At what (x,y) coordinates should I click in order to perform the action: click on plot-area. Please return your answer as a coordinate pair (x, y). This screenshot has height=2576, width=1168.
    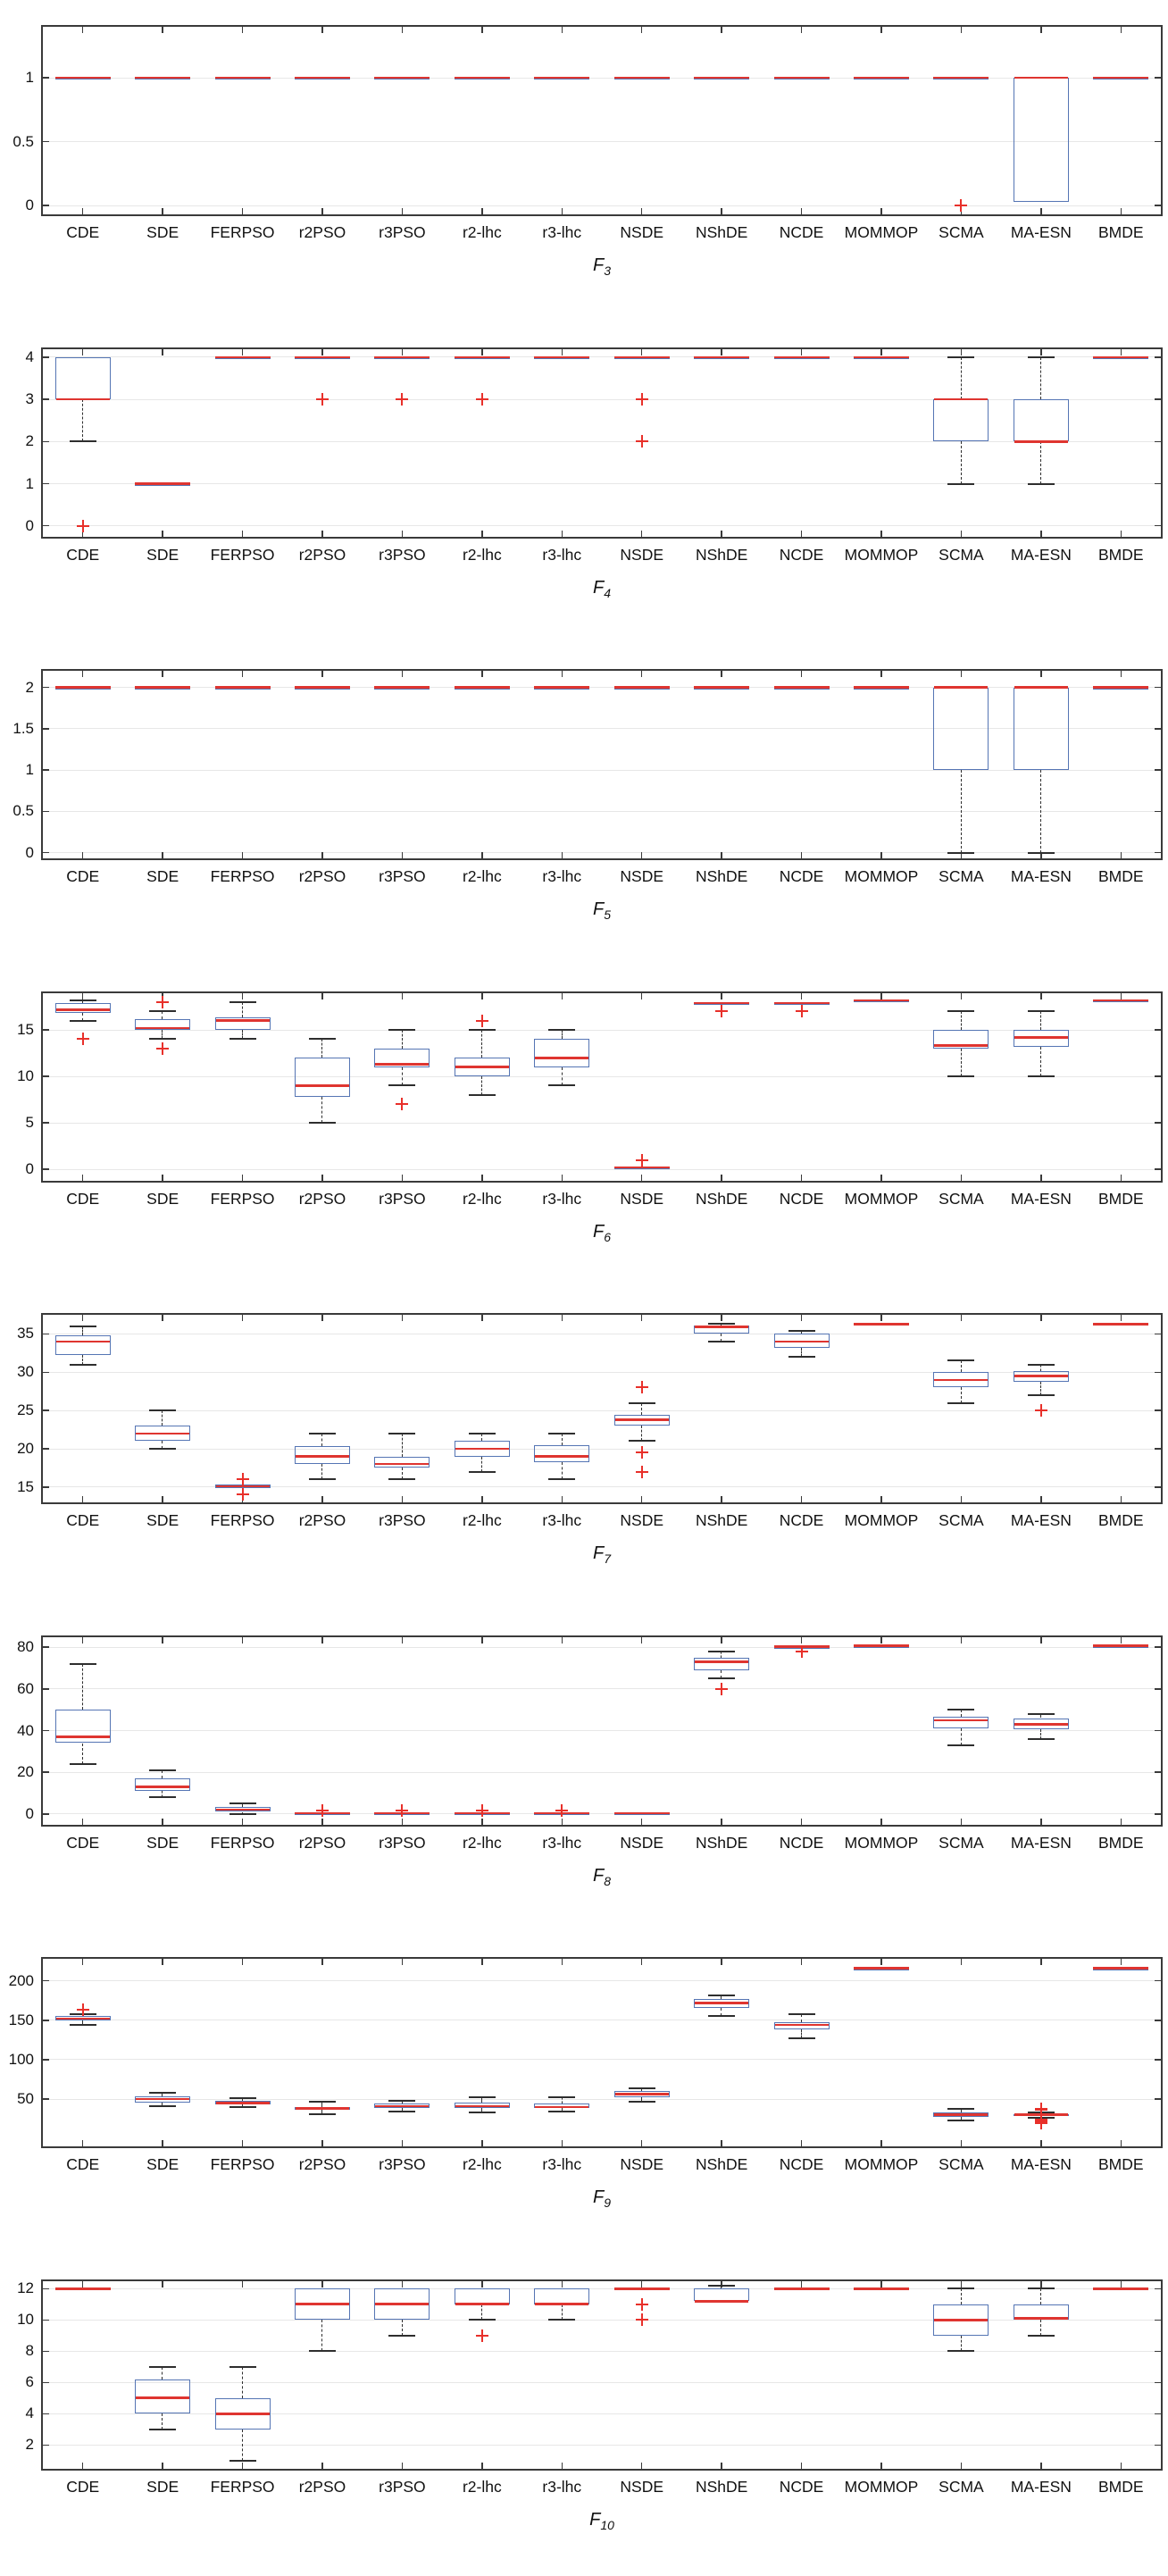
    Looking at the image, I should click on (602, 121).